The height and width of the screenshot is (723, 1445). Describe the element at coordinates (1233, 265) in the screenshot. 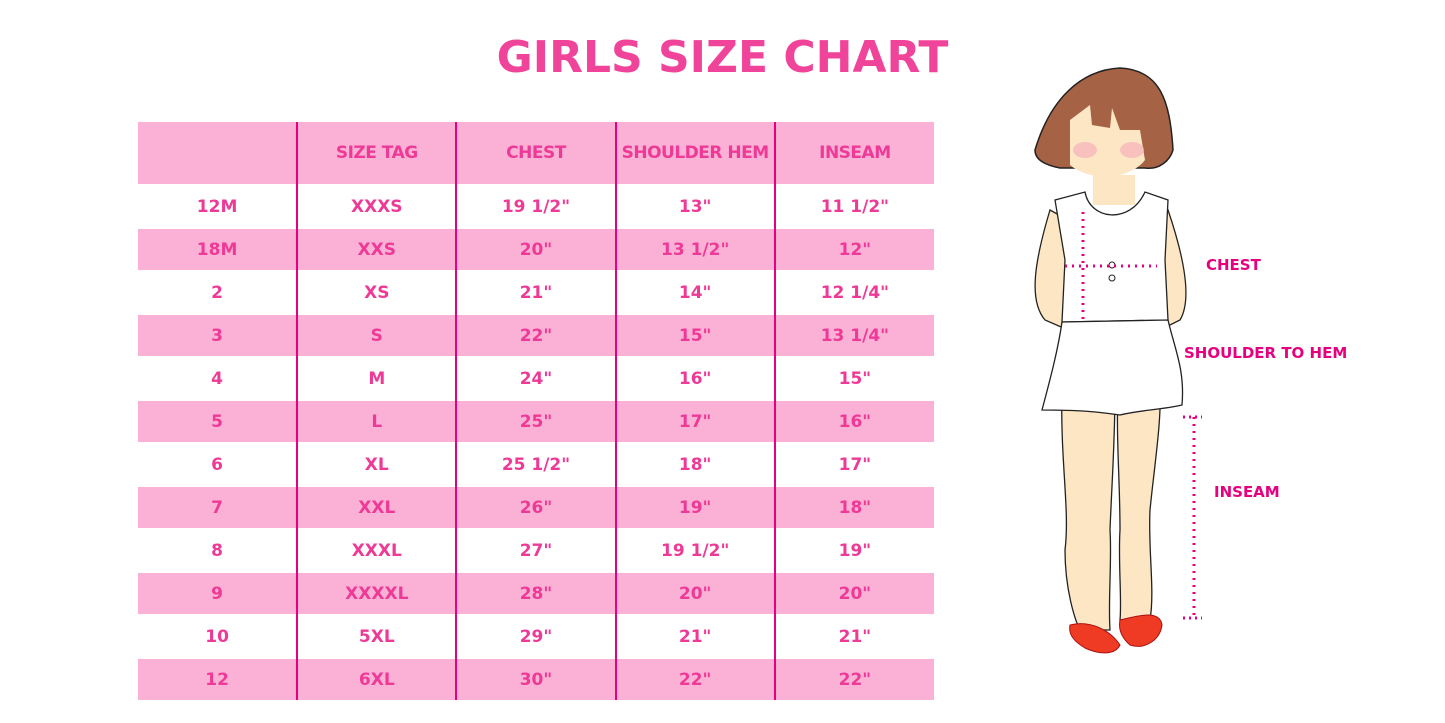

I see `chest-label: CHEST` at that location.